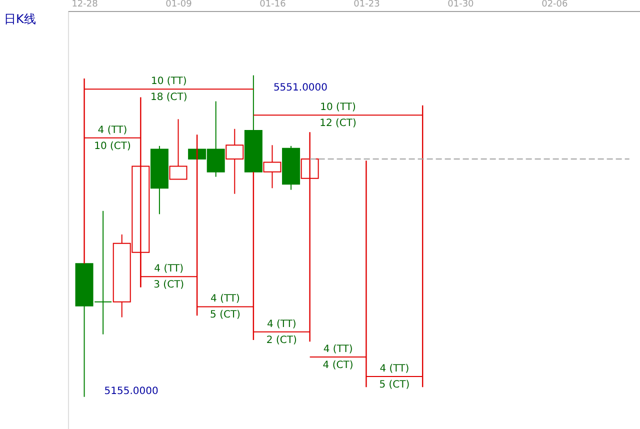 This screenshot has height=429, width=640. I want to click on x-tick-label: 01-16, so click(273, 5).